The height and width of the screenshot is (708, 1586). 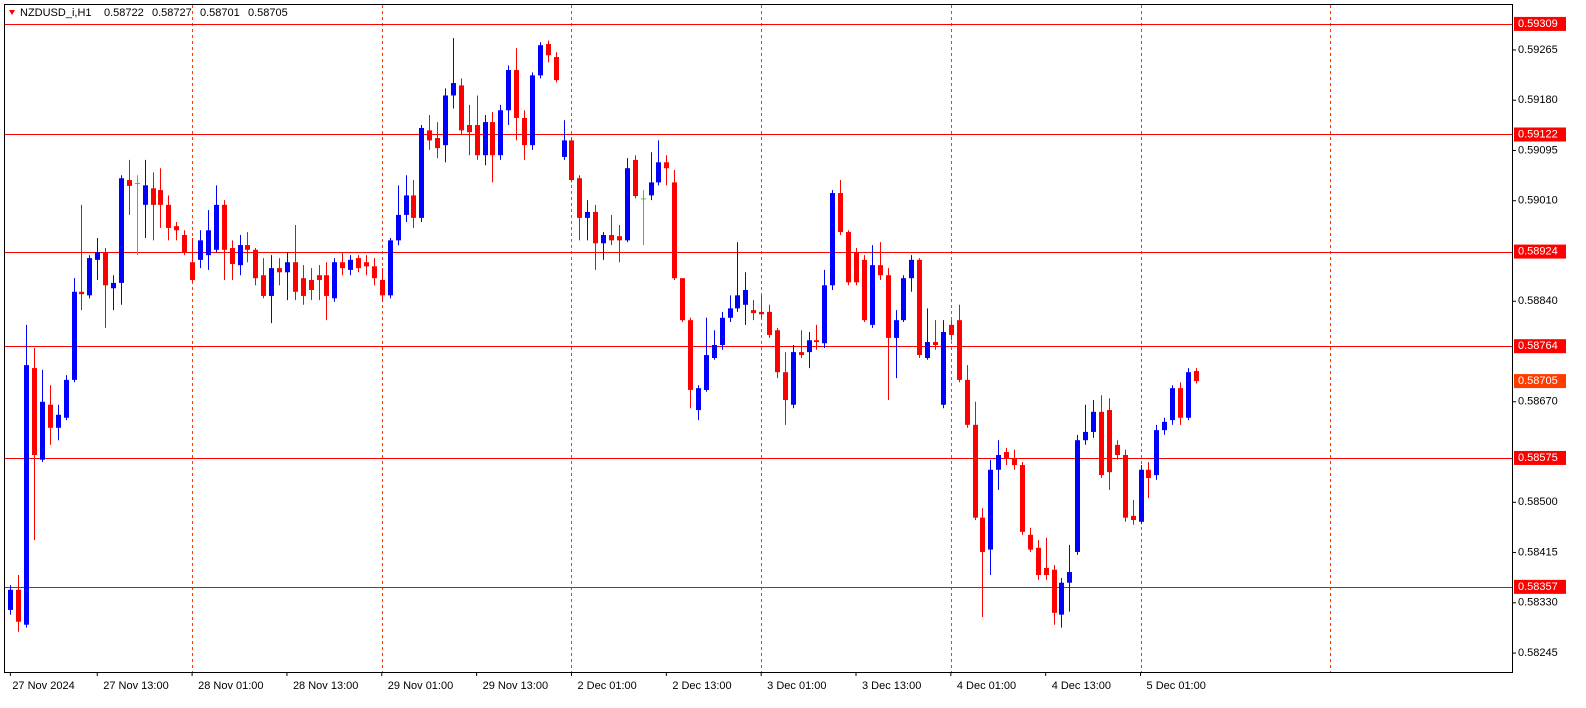 I want to click on price-label: 0.58705, so click(x=1538, y=381).